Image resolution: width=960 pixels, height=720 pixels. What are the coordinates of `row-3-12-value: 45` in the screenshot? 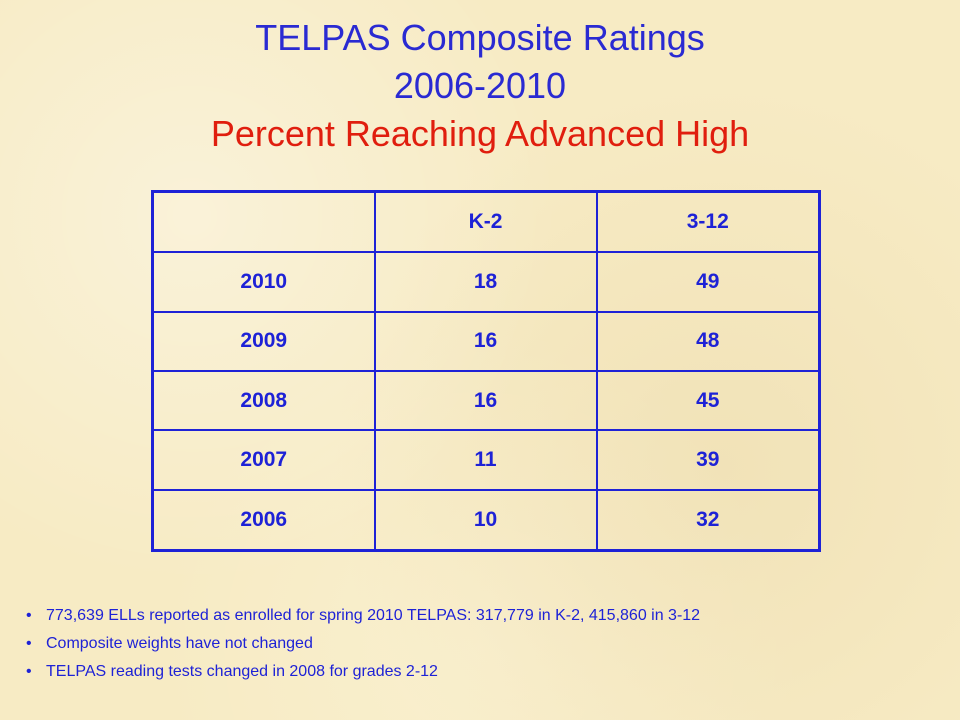 It's located at (708, 400).